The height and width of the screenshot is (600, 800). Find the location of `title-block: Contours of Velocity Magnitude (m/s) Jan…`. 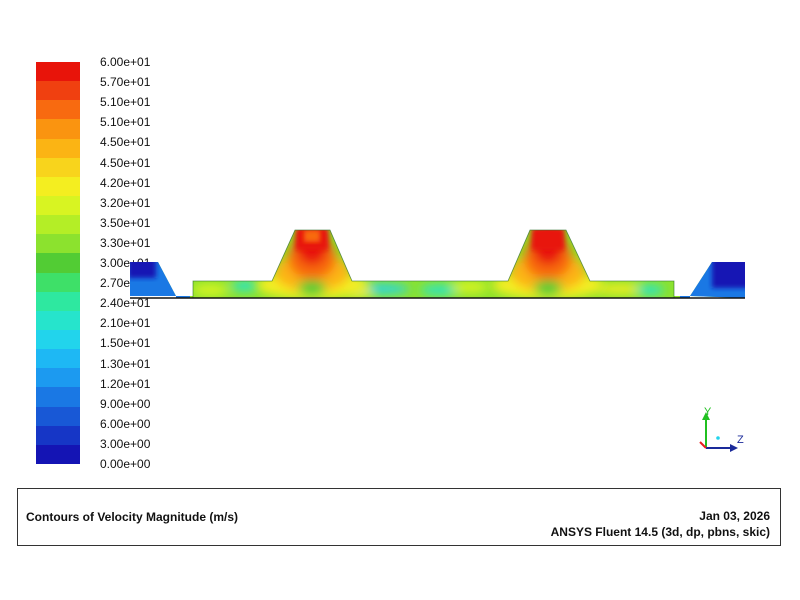

title-block: Contours of Velocity Magnitude (m/s) Jan… is located at coordinates (399, 517).